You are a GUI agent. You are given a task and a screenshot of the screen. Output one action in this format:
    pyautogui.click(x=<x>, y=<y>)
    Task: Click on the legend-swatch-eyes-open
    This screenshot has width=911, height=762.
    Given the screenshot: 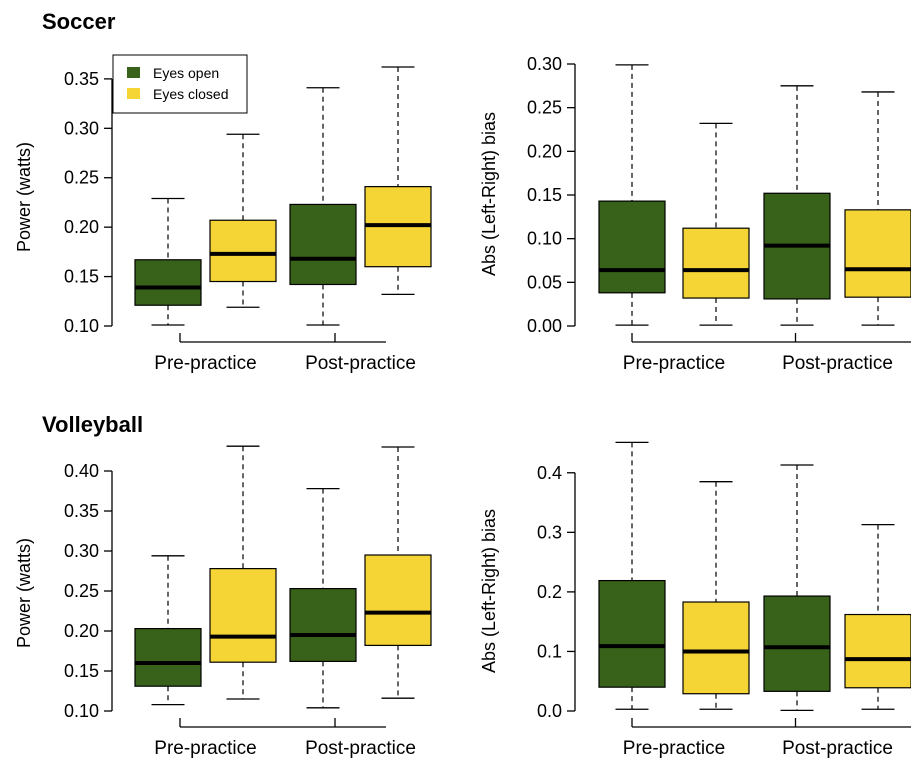 What is the action you would take?
    pyautogui.click(x=133, y=72)
    